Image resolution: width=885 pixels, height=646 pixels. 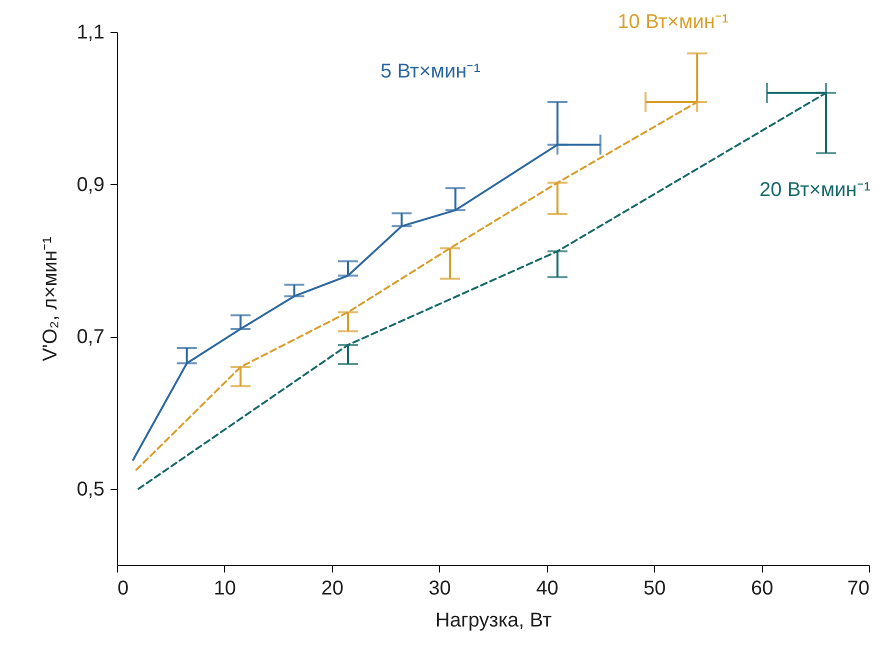 What do you see at coordinates (858, 589) in the screenshot?
I see `x-tick-label: 70` at bounding box center [858, 589].